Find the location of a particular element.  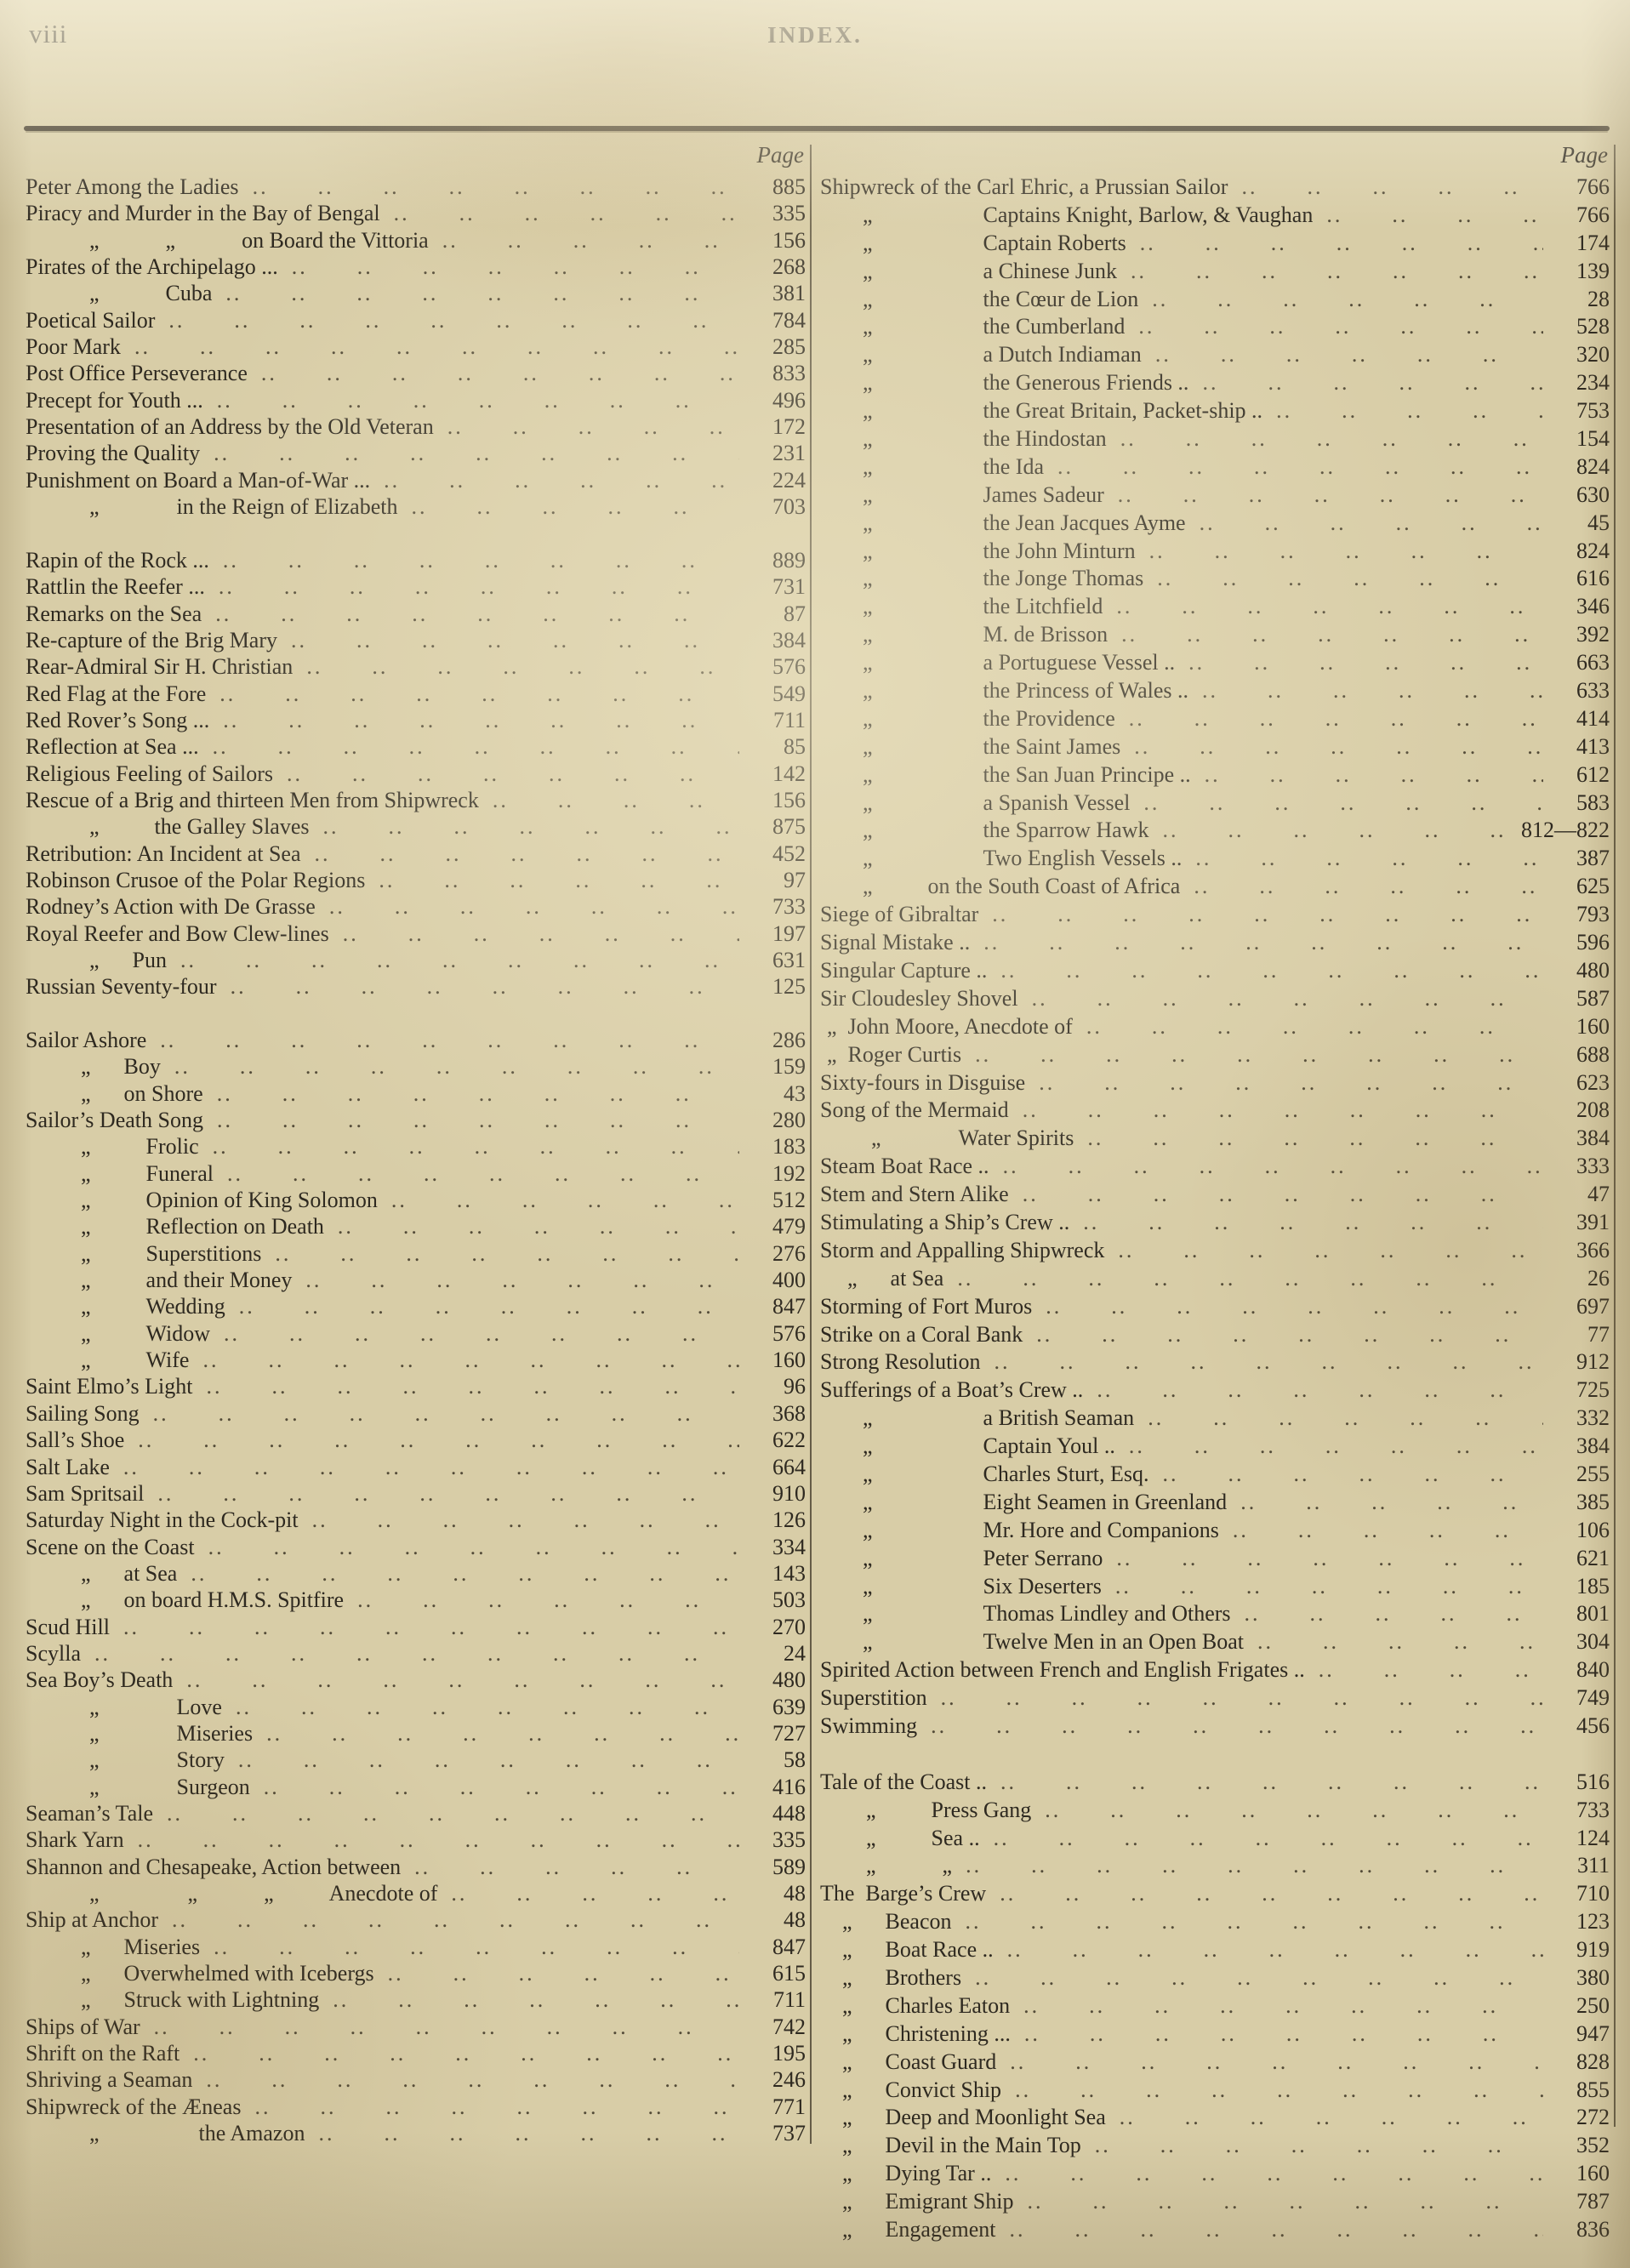

page-number: 123 is located at coordinates (1593, 1922).